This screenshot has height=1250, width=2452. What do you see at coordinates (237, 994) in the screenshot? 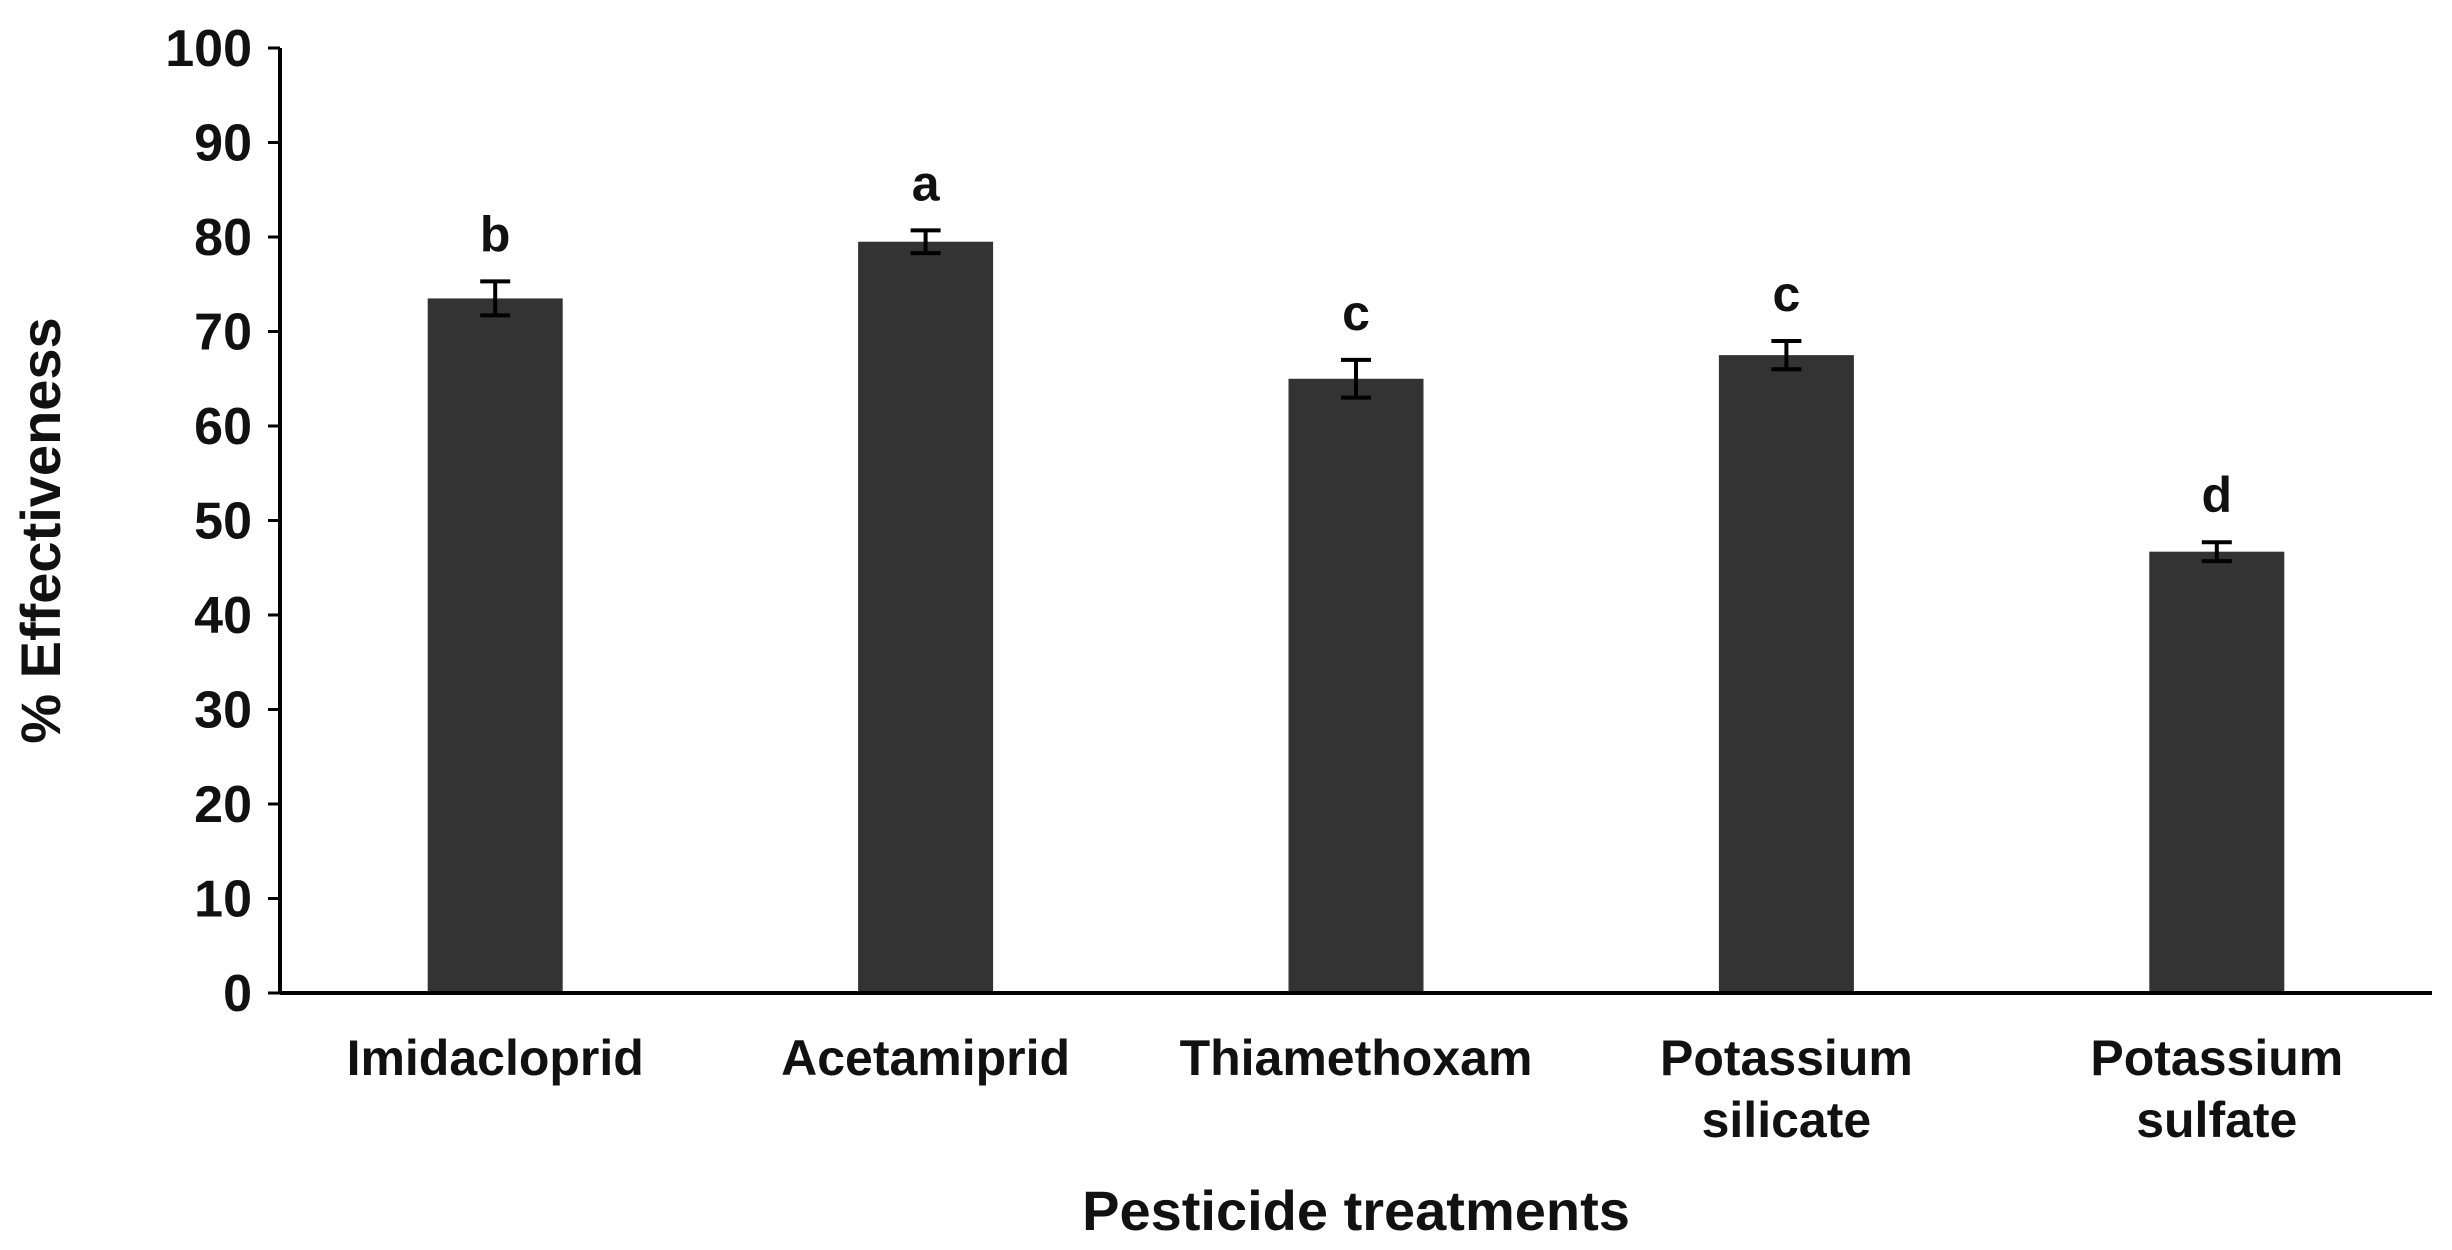
I see `y-tick-label: 0` at bounding box center [237, 994].